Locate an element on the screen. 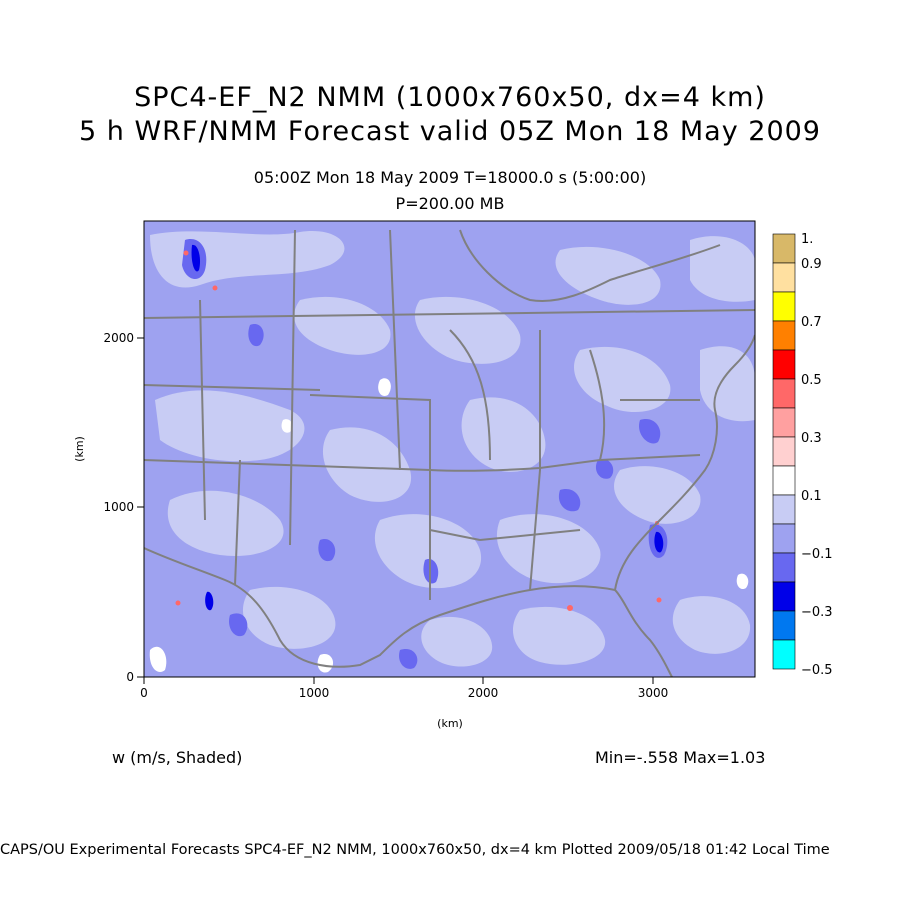 The height and width of the screenshot is (900, 900). colorbar-label: −0.3 is located at coordinates (817, 612).